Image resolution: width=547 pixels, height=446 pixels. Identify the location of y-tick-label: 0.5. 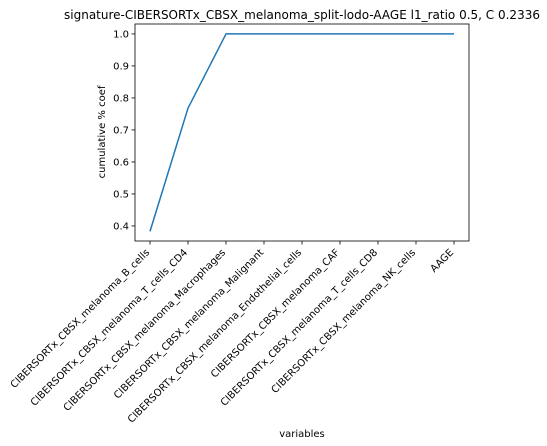
(121, 194).